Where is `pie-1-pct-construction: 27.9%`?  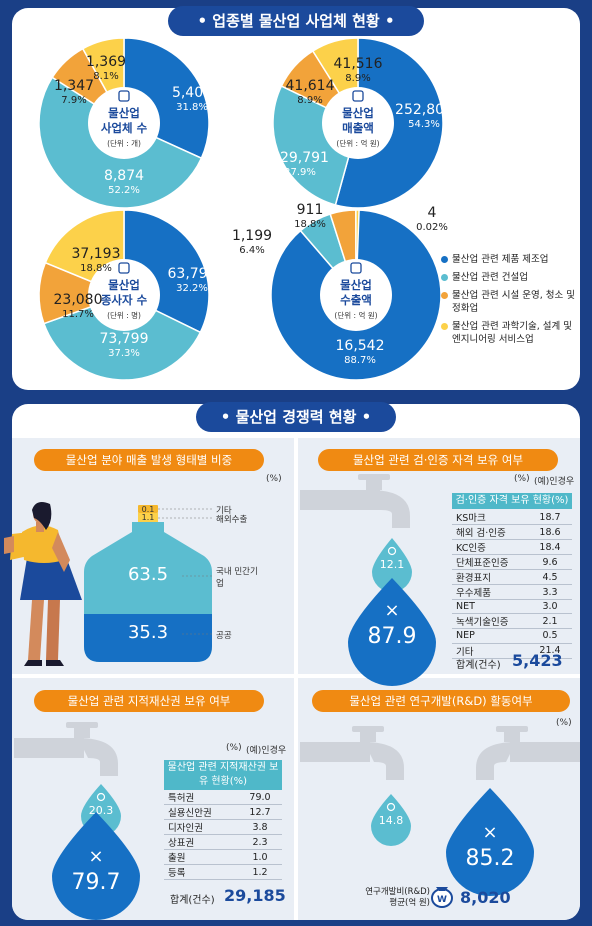 pie-1-pct-construction: 27.9% is located at coordinates (300, 172).